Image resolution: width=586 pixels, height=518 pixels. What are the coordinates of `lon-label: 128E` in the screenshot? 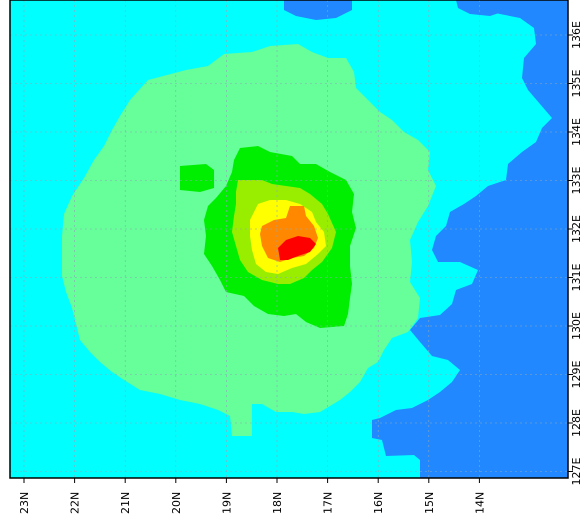 It's located at (576, 423).